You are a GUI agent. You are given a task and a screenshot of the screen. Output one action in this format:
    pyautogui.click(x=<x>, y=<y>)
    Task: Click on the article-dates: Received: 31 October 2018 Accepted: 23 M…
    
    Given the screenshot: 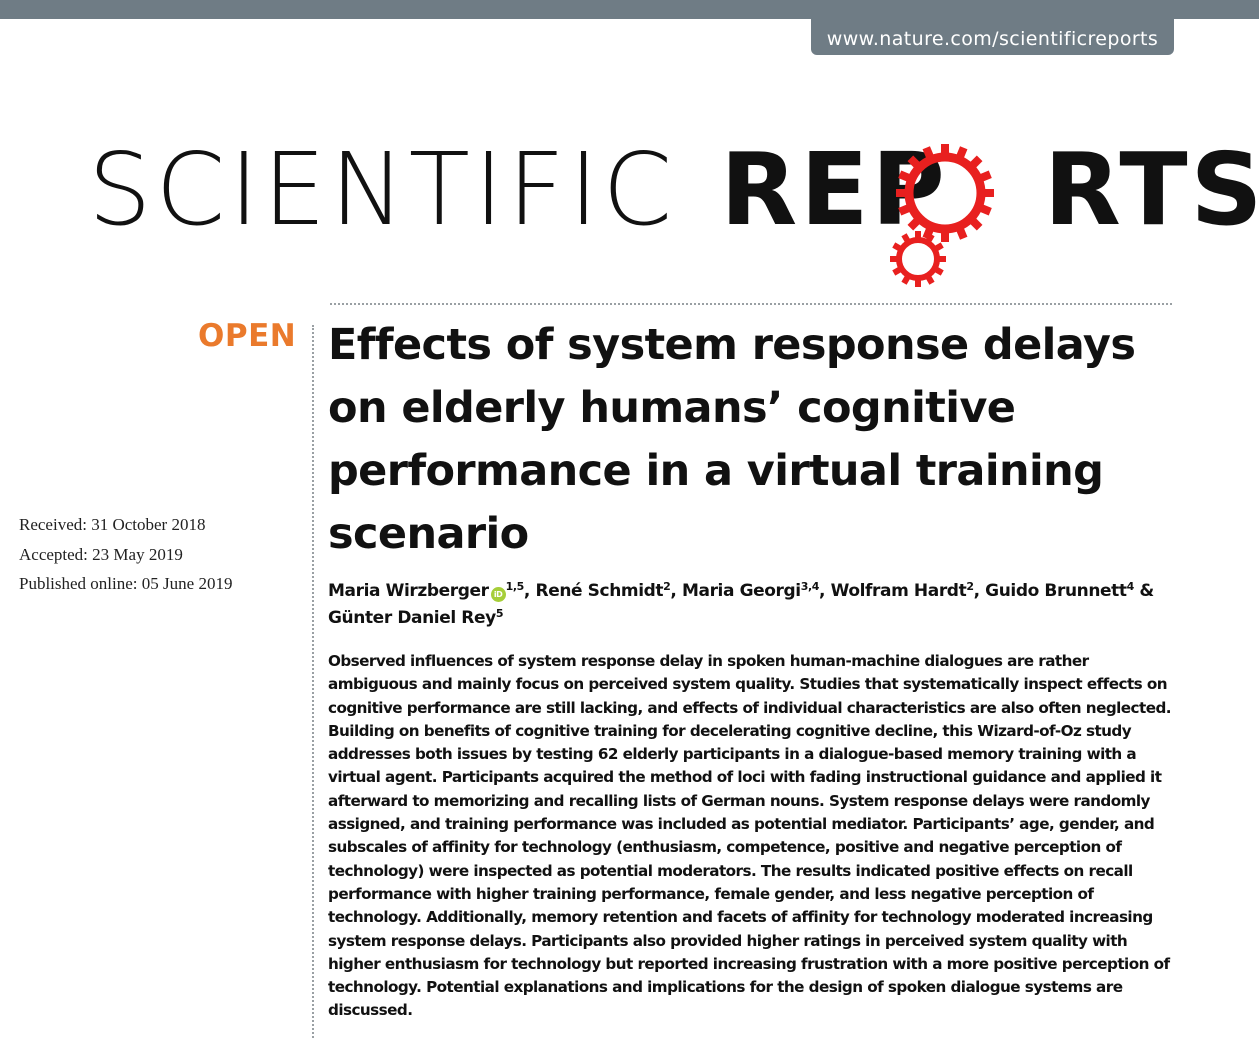 What is the action you would take?
    pyautogui.click(x=159, y=554)
    